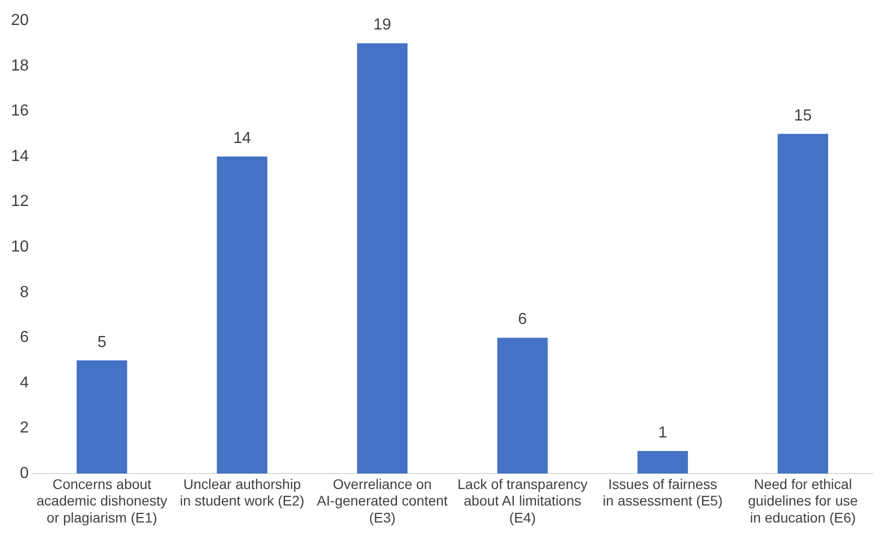 Image resolution: width=891 pixels, height=538 pixels. What do you see at coordinates (20, 201) in the screenshot?
I see `y-tick-label: 12` at bounding box center [20, 201].